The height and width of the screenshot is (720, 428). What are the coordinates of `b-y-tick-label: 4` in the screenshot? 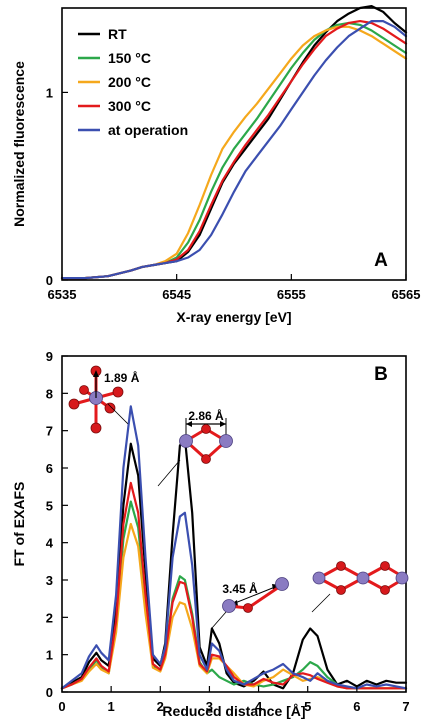 It's located at (50, 543).